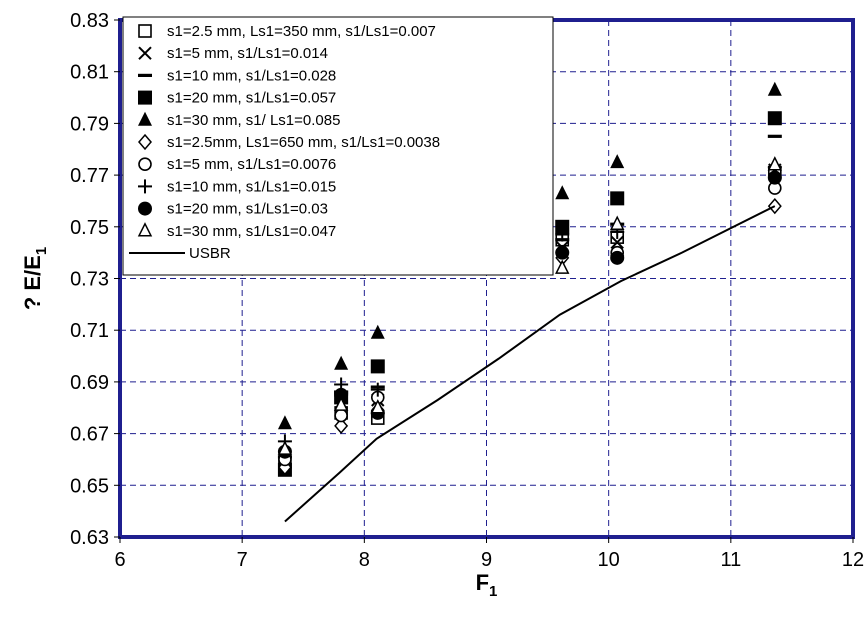  What do you see at coordinates (89, 383) in the screenshot?
I see `y-tick-label: 0.69` at bounding box center [89, 383].